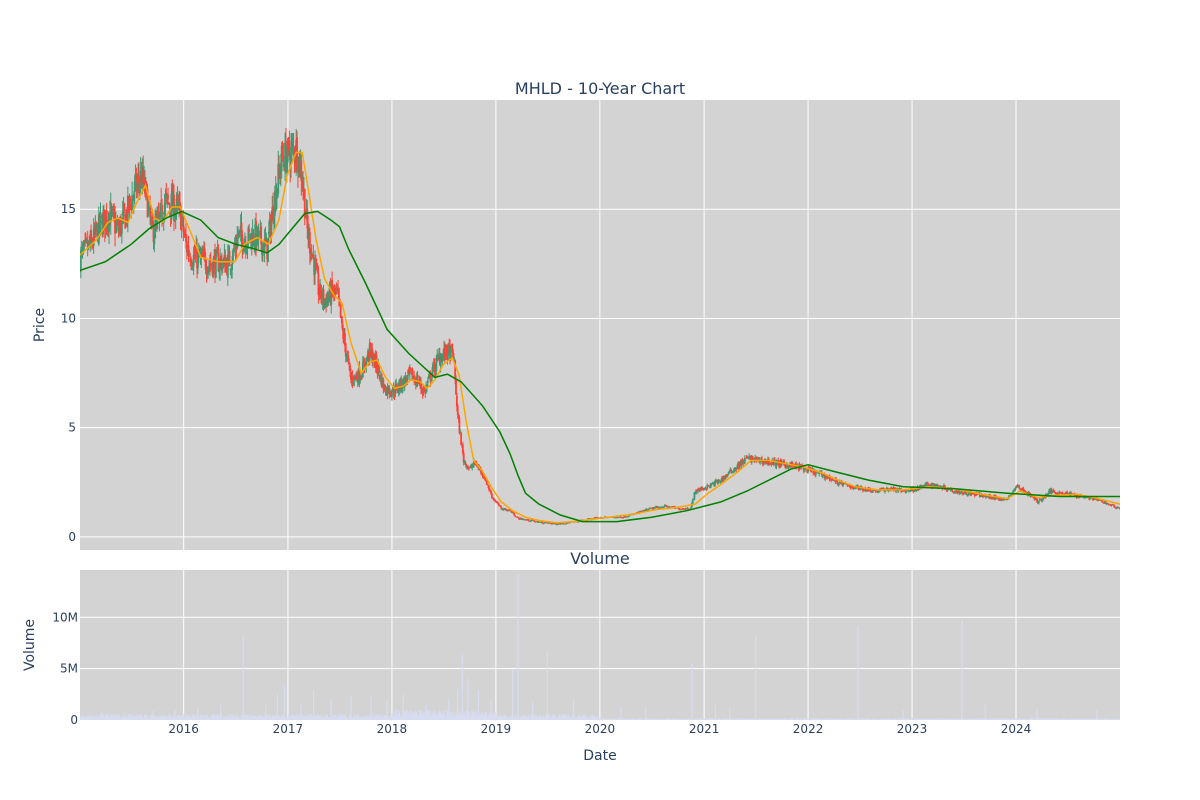 The height and width of the screenshot is (800, 1200). I want to click on price-y-tick-label: 15, so click(68, 209).